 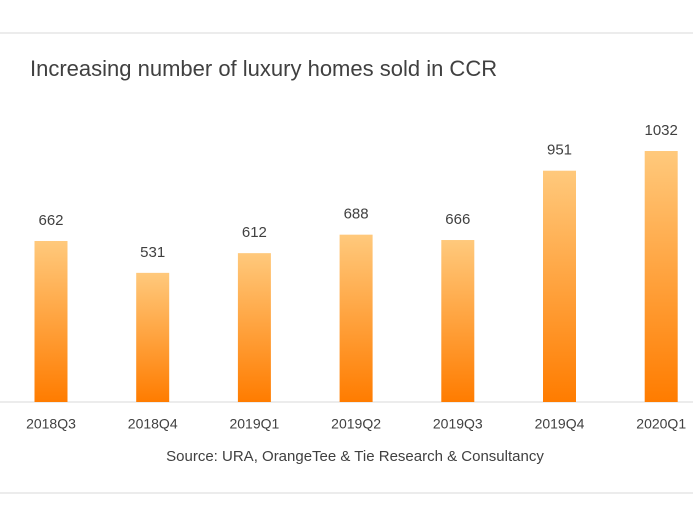 What do you see at coordinates (153, 424) in the screenshot?
I see `x-tick-label: 2018Q4` at bounding box center [153, 424].